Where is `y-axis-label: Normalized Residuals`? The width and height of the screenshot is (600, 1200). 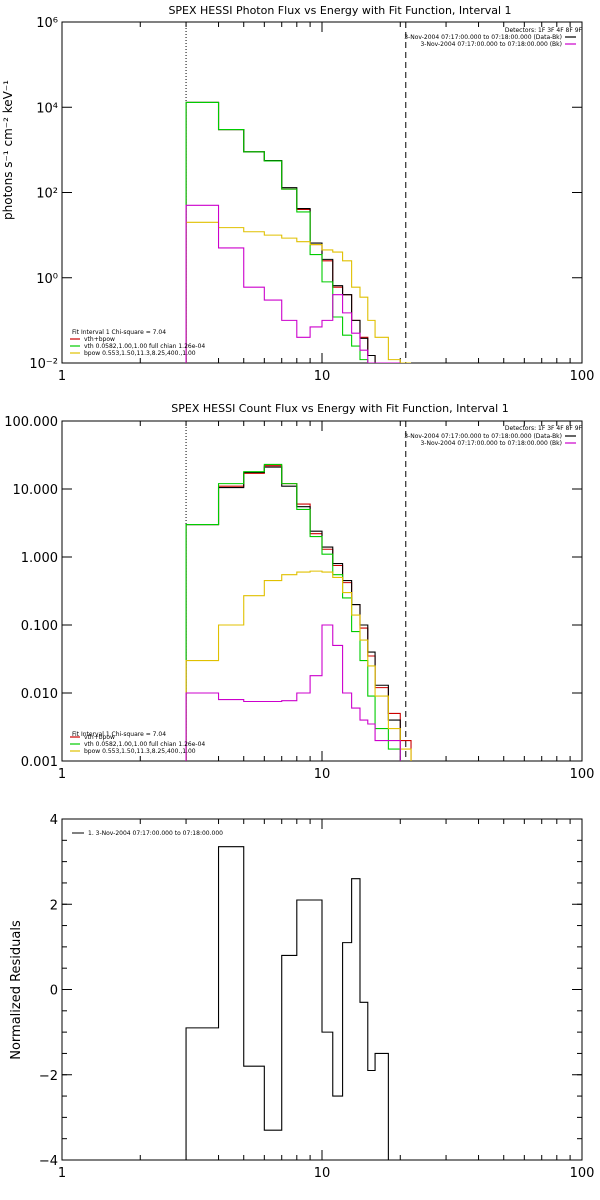
y-axis-label: Normalized Residuals is located at coordinates (16, 990).